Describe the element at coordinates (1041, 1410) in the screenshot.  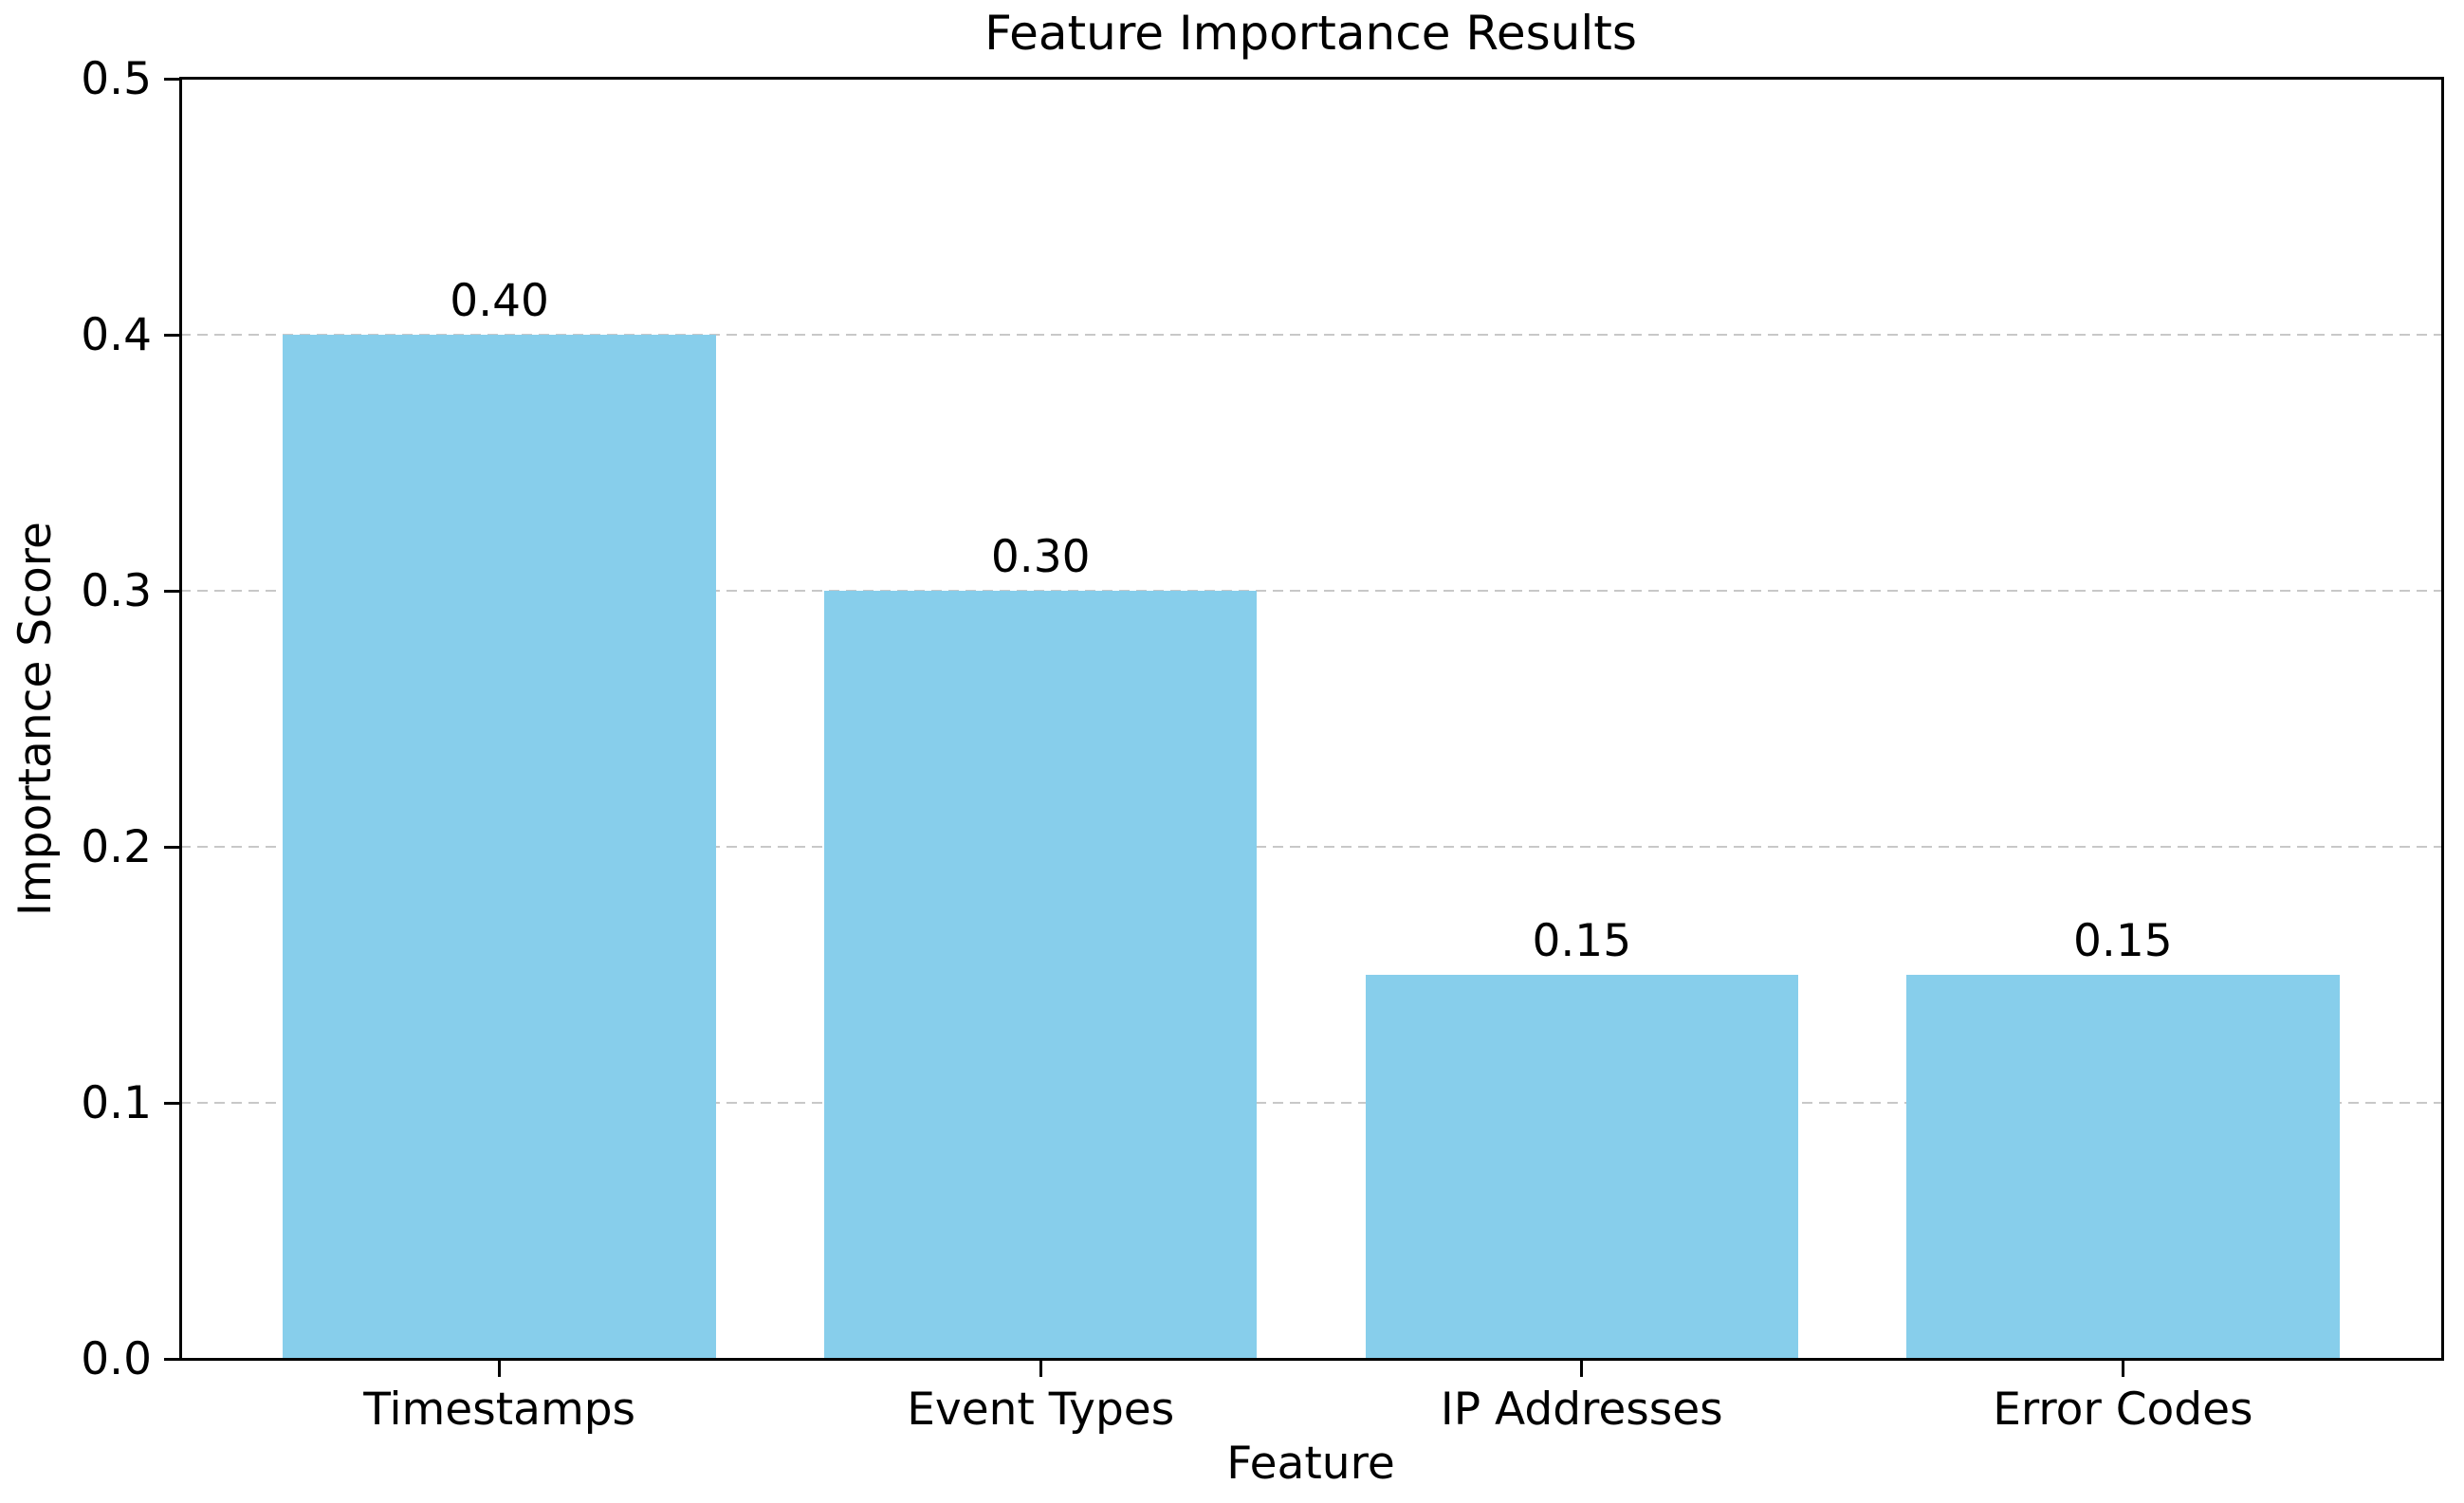
I see `x-tick-label-event-types: Event Types` at that location.